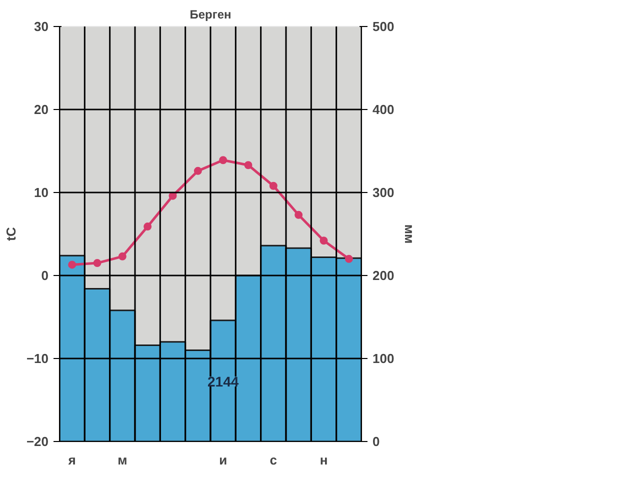 The image size is (640, 480). What do you see at coordinates (41, 26) in the screenshot?
I see `y-tick-label: 30` at bounding box center [41, 26].